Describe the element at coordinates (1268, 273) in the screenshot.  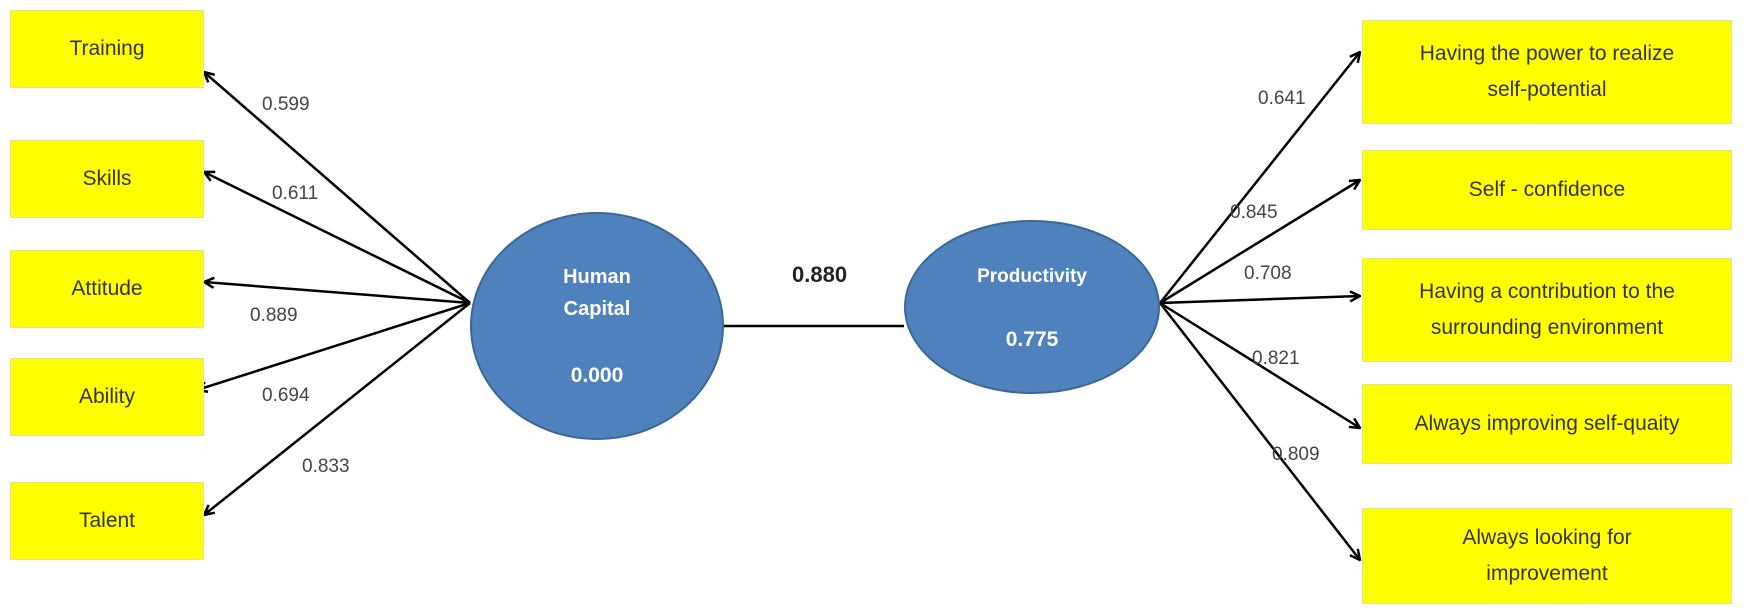
I see `loading-contribution: 0.708` at that location.